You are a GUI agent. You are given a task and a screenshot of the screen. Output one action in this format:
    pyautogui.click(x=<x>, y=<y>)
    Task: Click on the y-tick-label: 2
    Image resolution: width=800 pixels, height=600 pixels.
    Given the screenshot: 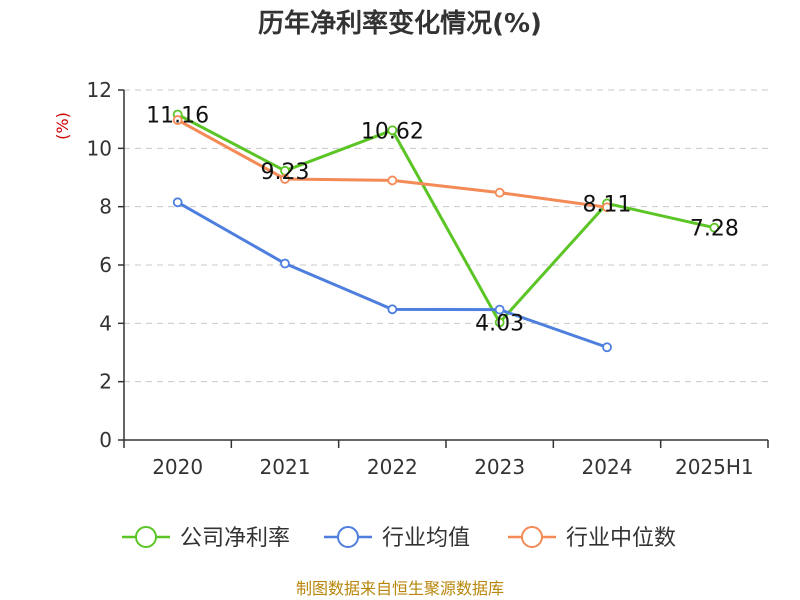 What is the action you would take?
    pyautogui.click(x=105, y=382)
    